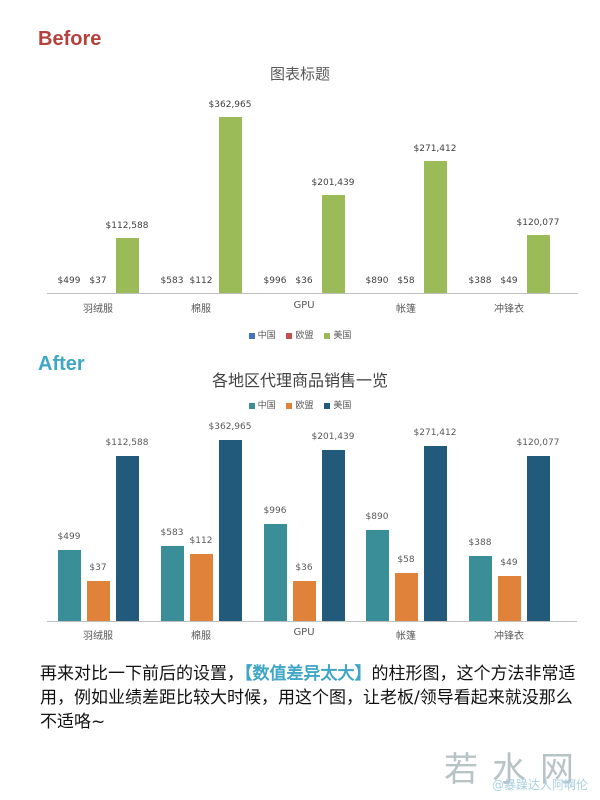 Image resolution: width=600 pixels, height=800 pixels. I want to click on watermark: 若水网 @暴躁达人阿啊伦, so click(516, 772).